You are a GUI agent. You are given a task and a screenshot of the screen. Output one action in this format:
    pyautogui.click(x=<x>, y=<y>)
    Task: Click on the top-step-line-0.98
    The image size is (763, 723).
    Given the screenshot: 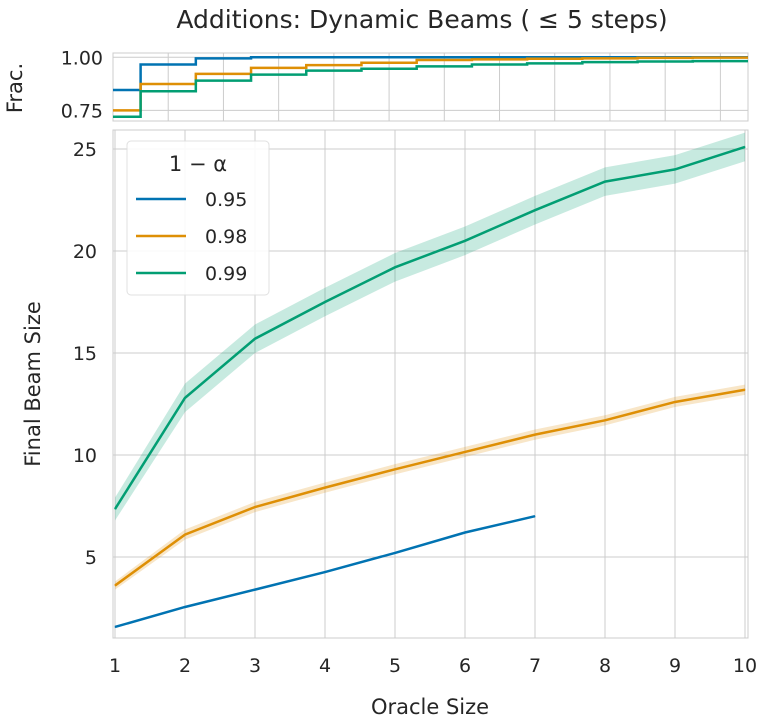 What is the action you would take?
    pyautogui.click(x=430, y=84)
    